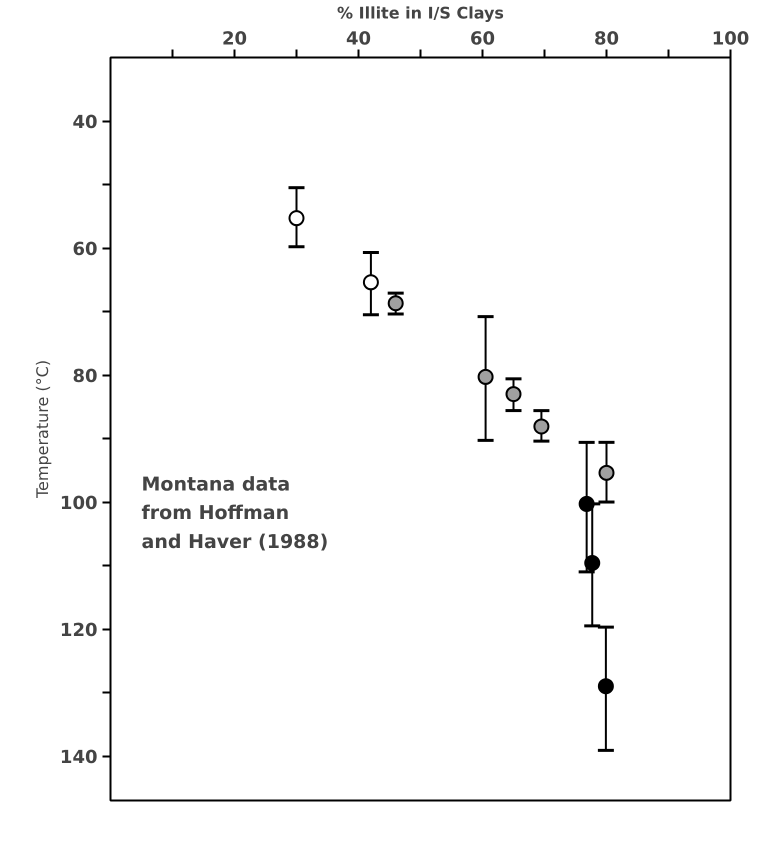  What do you see at coordinates (359, 39) in the screenshot?
I see `x-tick-label: 40` at bounding box center [359, 39].